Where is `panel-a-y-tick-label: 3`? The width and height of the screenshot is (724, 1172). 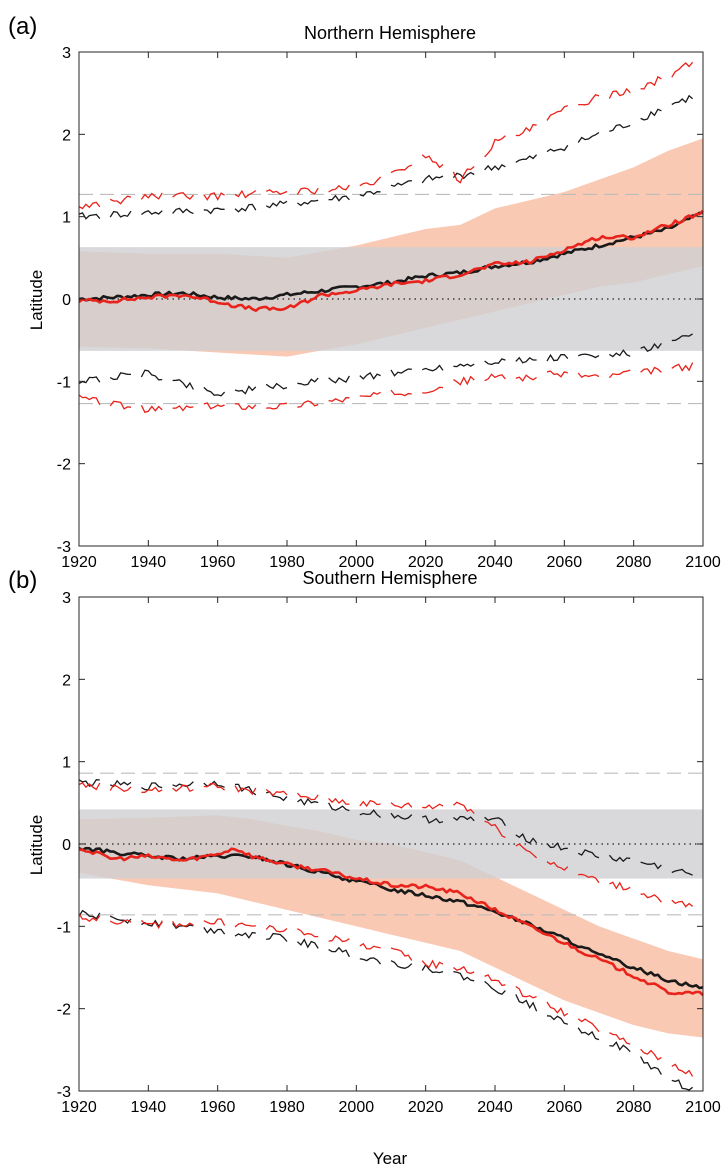 panel-a-y-tick-label: 3 is located at coordinates (66, 53).